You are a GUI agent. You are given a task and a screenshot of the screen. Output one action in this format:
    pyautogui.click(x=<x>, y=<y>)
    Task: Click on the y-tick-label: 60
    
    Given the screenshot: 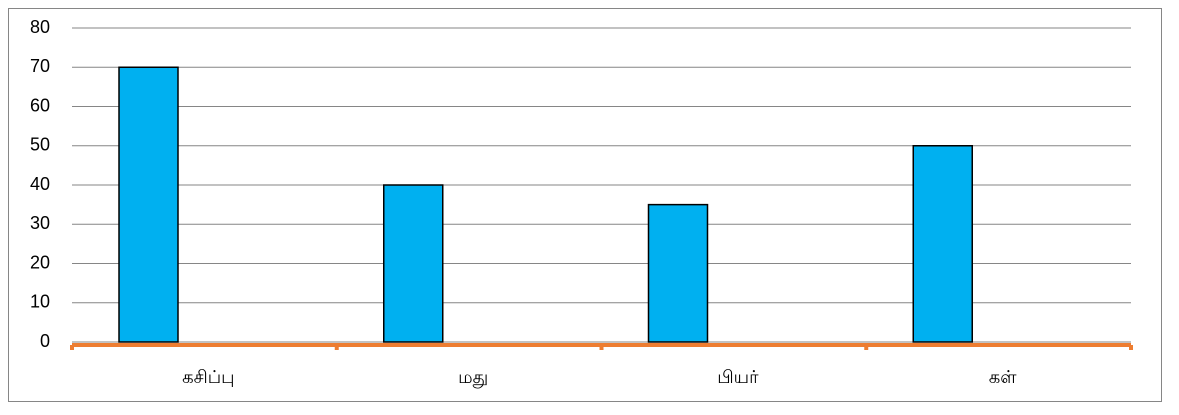 What is the action you would take?
    pyautogui.click(x=40, y=105)
    